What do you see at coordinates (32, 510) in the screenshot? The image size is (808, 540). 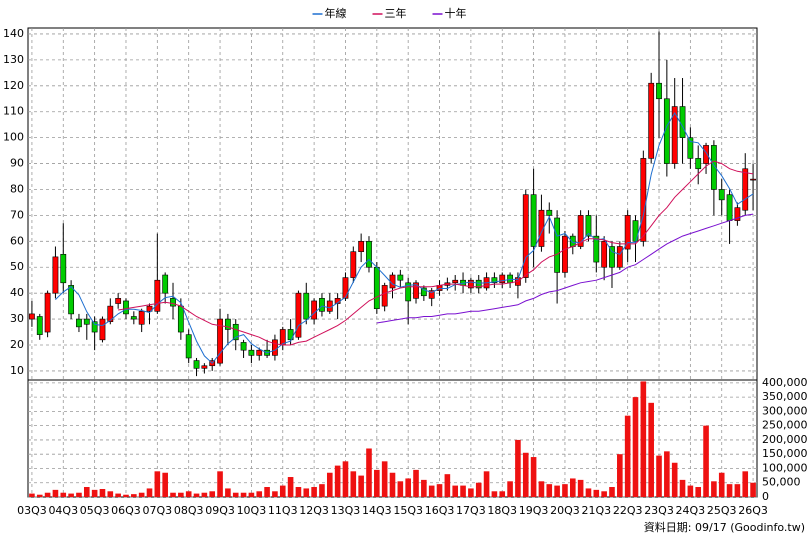 I see `x-tick-label: 03Q3` at bounding box center [32, 510].